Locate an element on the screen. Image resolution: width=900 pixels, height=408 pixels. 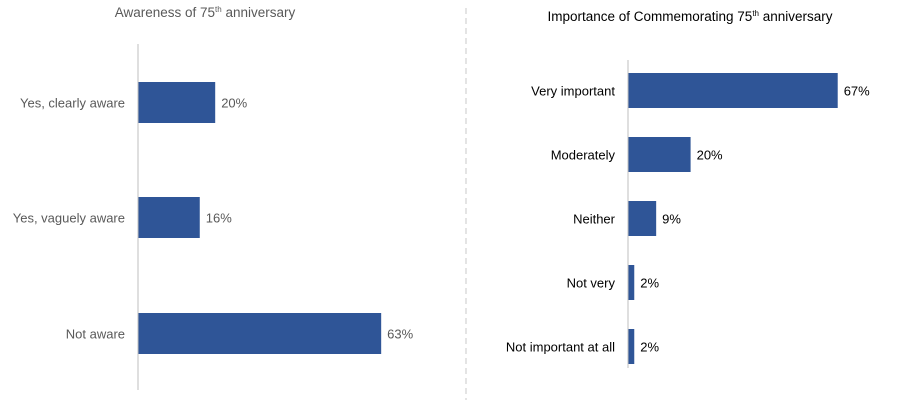
data-label: 16% is located at coordinates (219, 218).